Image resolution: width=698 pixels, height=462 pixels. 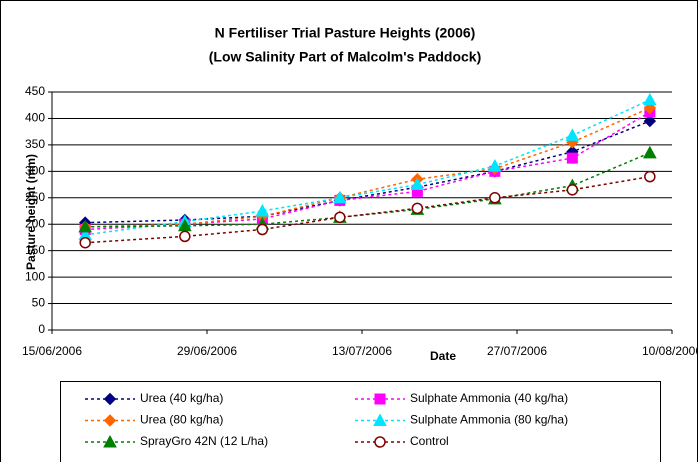 I want to click on y-tick-label: 50, so click(x=39, y=303).